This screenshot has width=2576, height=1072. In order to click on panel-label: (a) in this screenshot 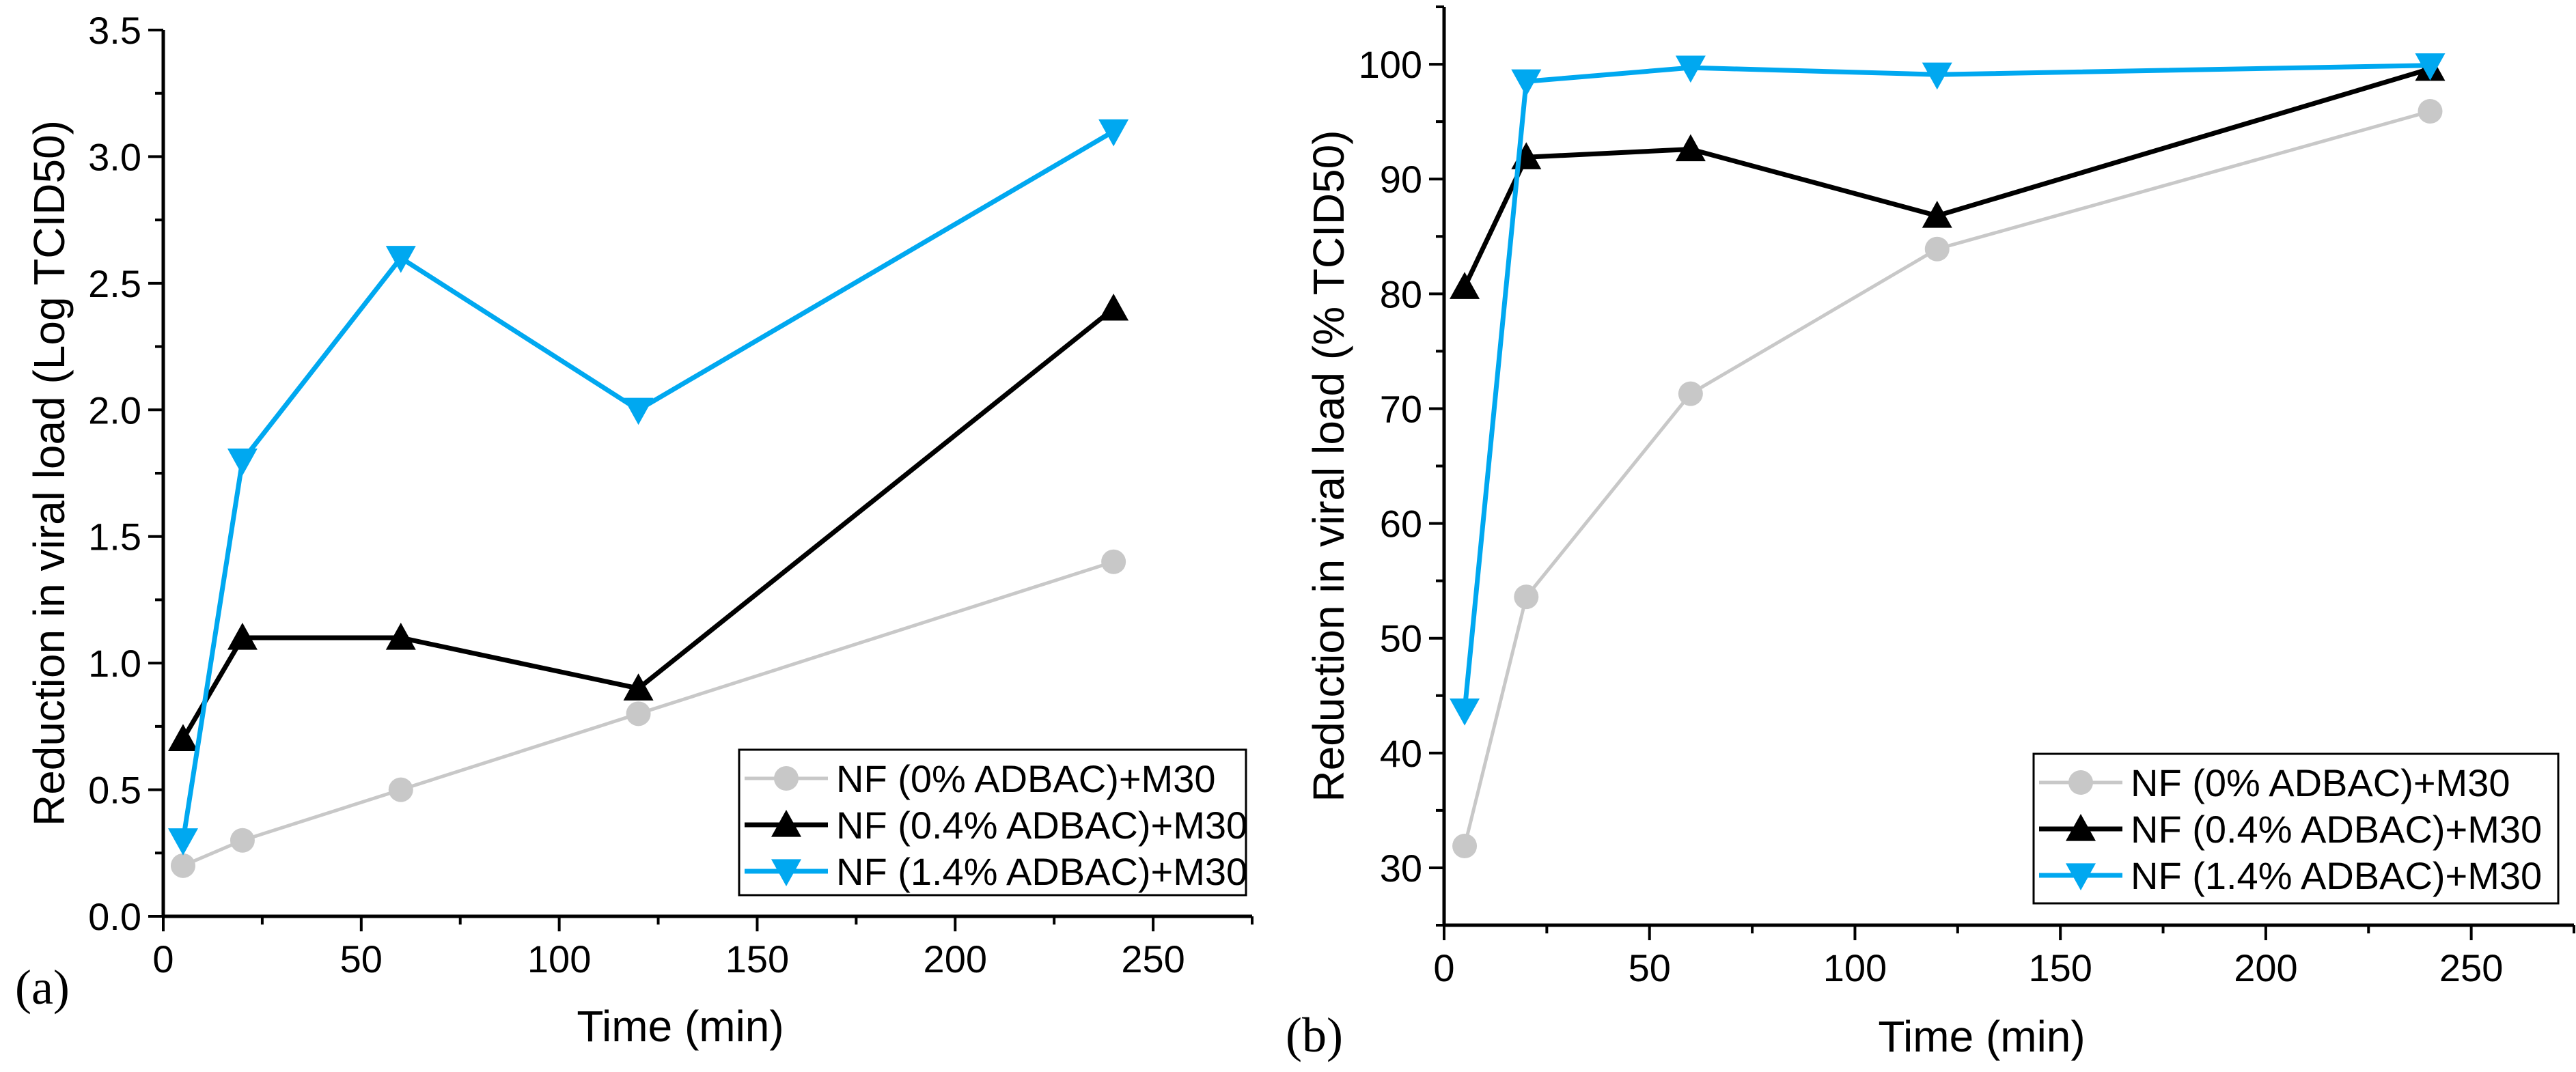, I will do `click(42, 987)`.